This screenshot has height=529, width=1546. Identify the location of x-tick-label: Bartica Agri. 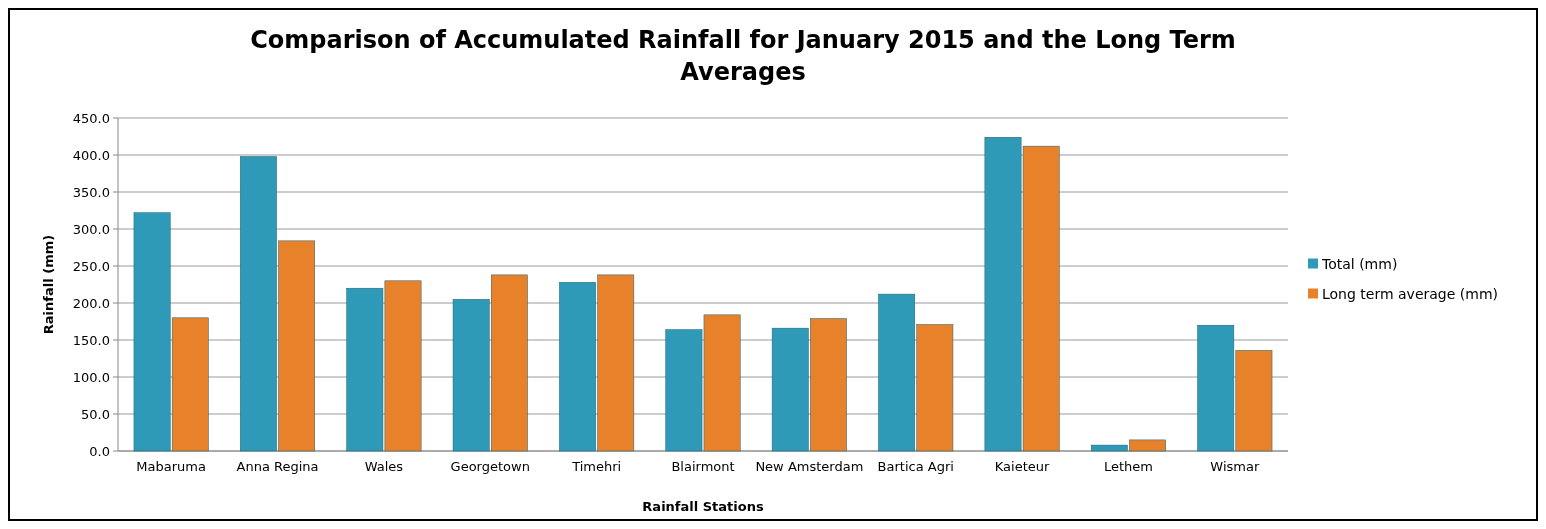
(915, 466).